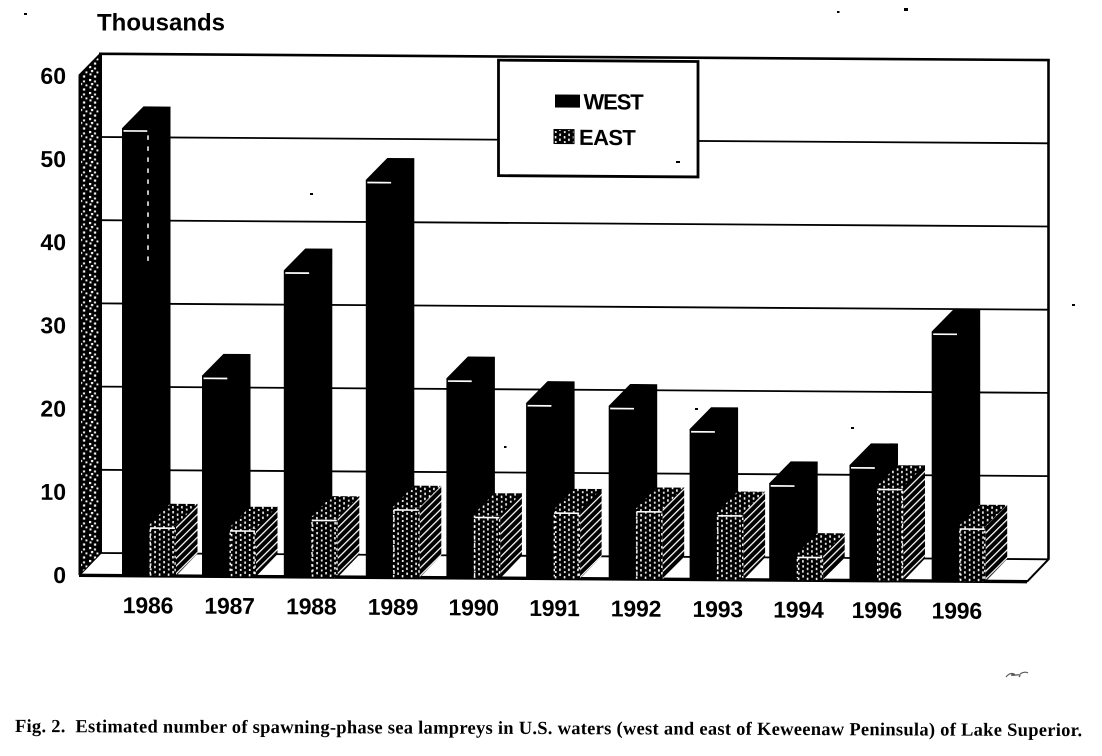  Describe the element at coordinates (474, 607) in the screenshot. I see `svg-text: 1990` at that location.